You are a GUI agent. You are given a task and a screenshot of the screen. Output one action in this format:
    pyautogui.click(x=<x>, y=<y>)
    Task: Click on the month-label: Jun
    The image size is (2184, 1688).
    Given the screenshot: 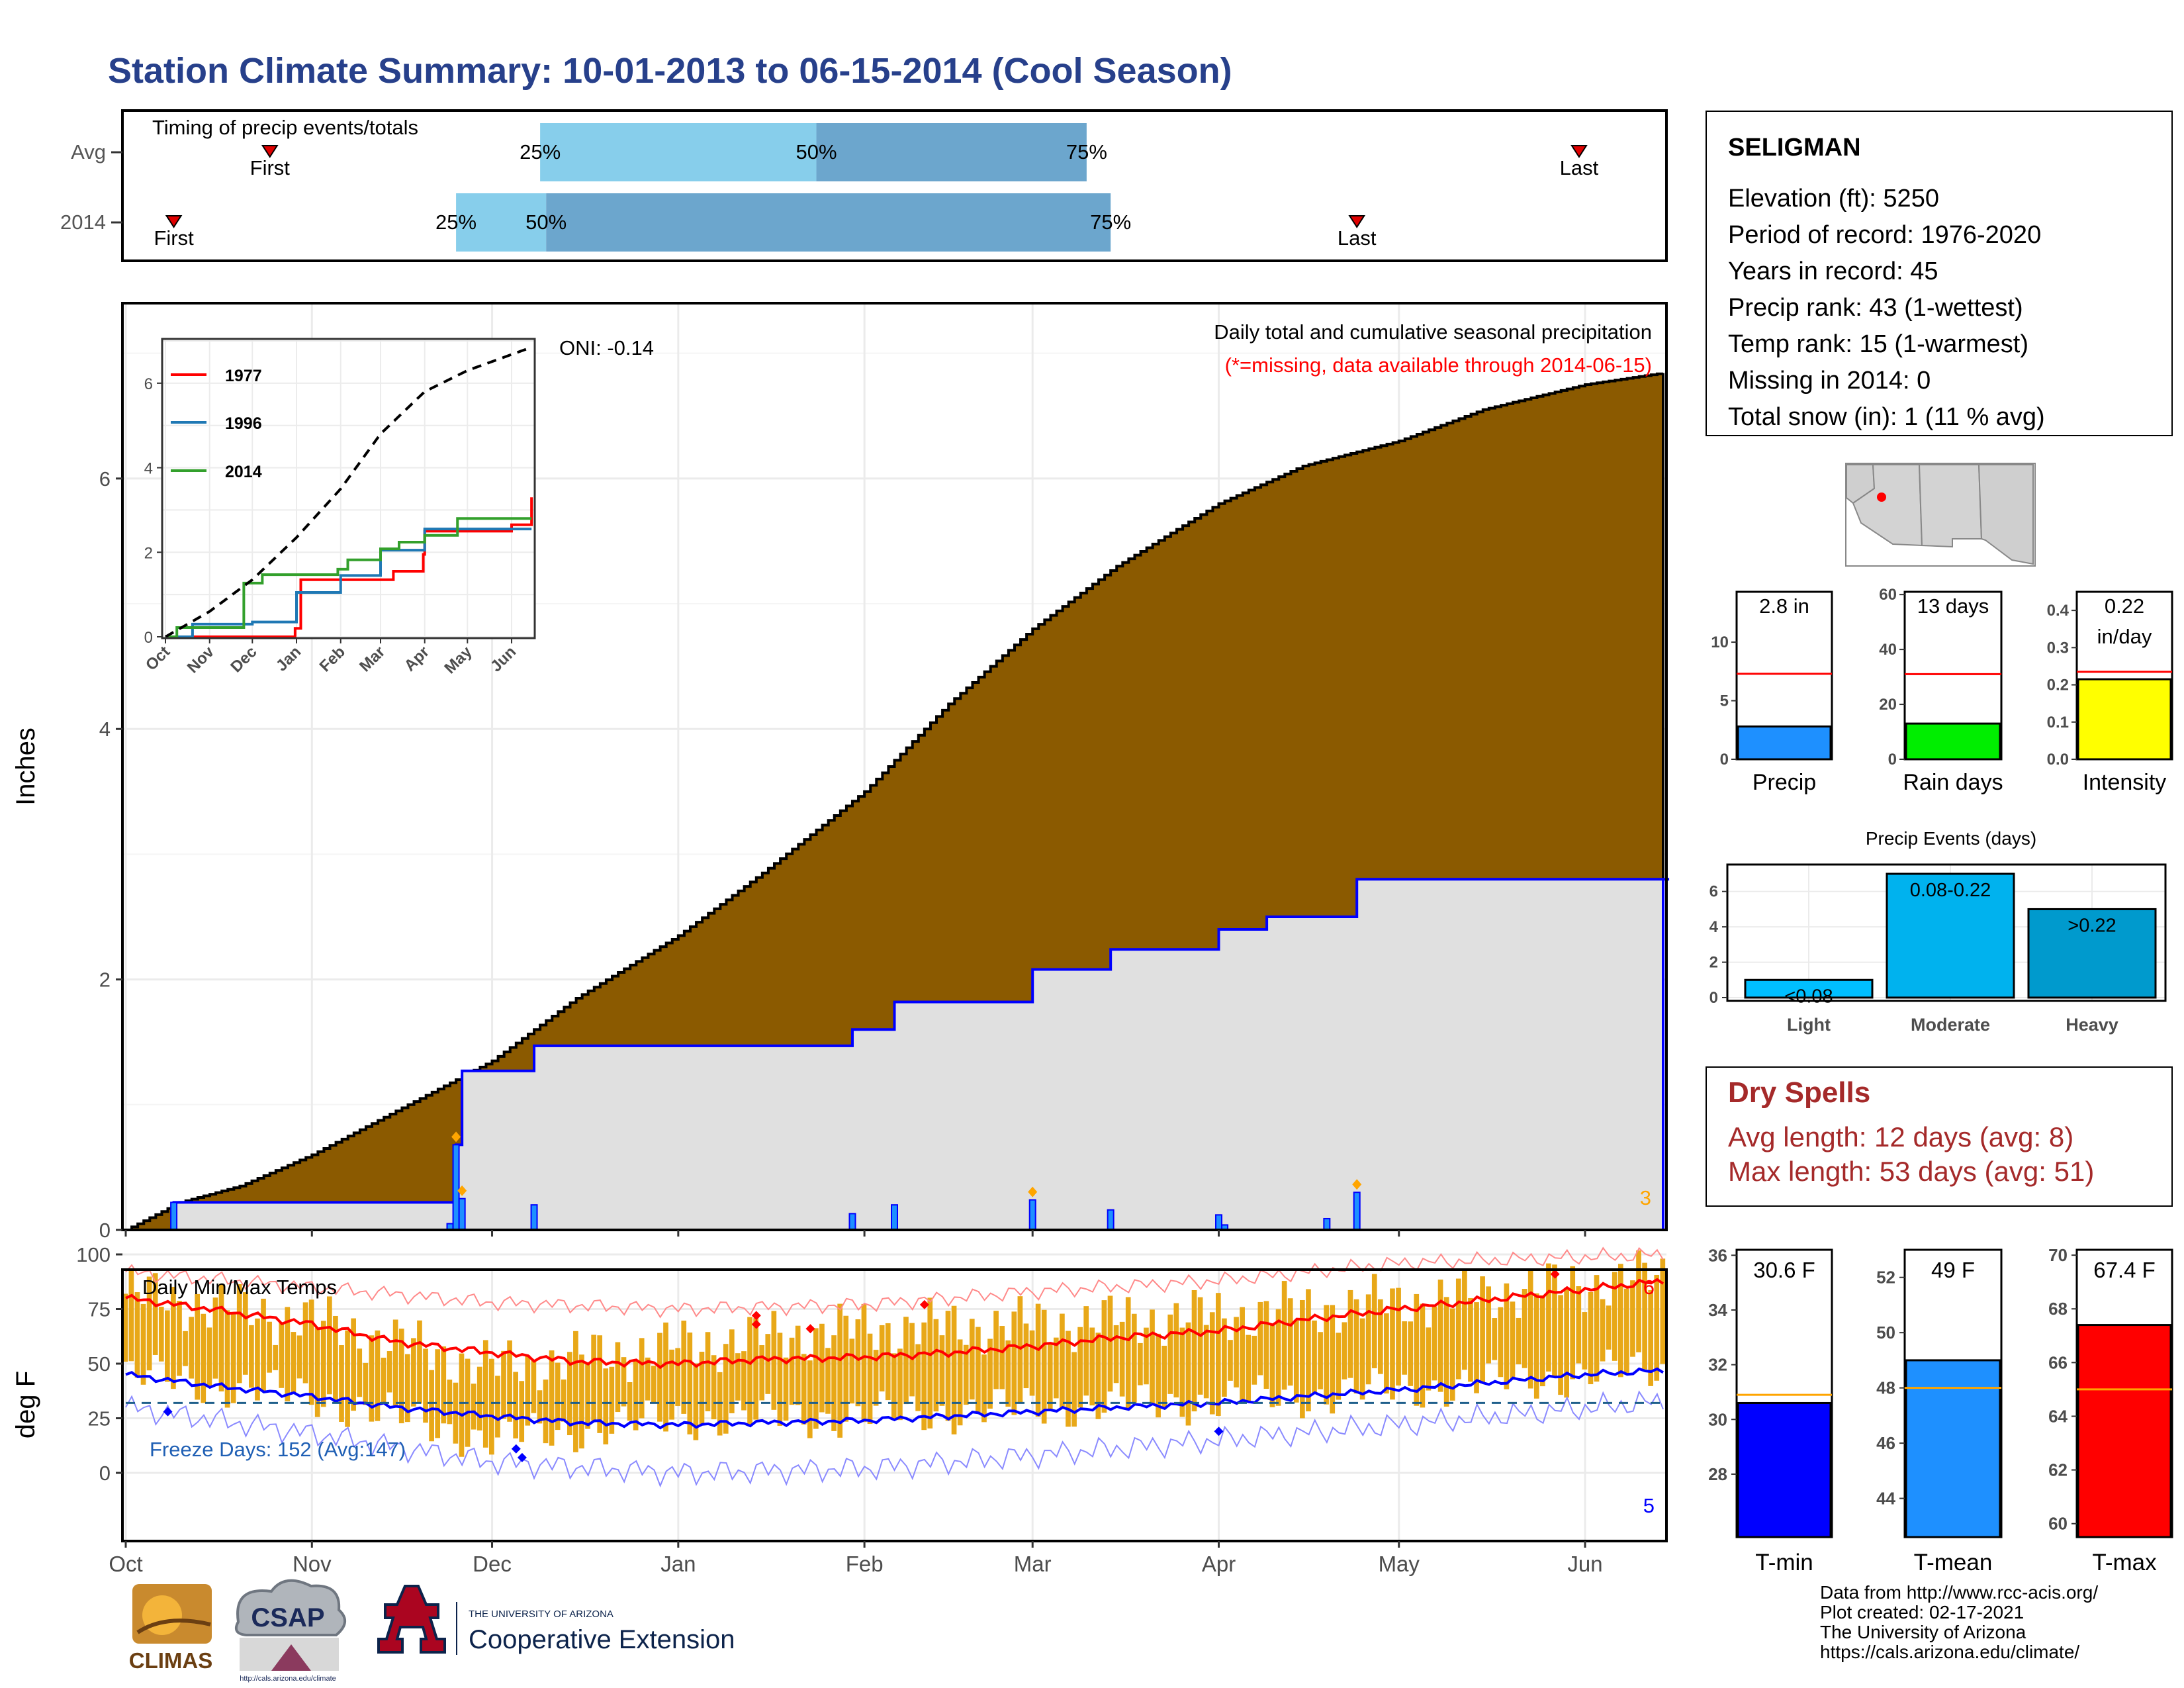 What is the action you would take?
    pyautogui.click(x=1584, y=1564)
    